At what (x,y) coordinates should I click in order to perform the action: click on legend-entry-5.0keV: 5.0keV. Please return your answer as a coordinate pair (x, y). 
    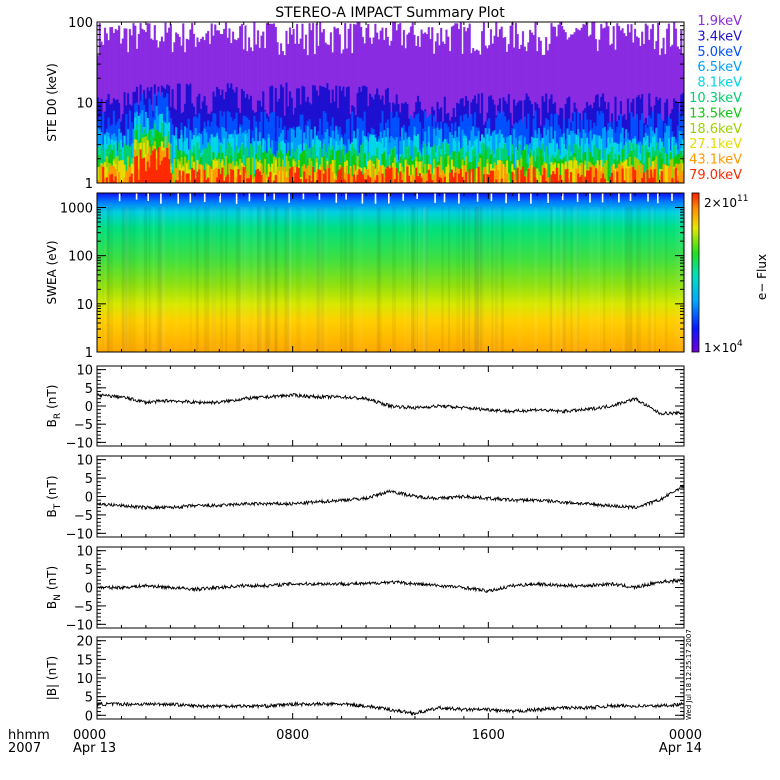
    Looking at the image, I should click on (719, 52).